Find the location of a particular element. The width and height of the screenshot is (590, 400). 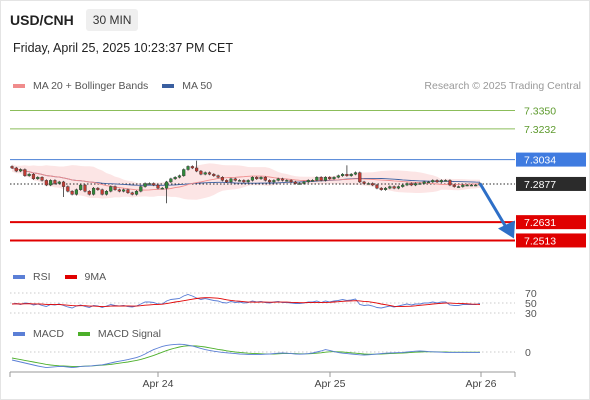

x-tick-label: Apr 24 is located at coordinates (158, 384).